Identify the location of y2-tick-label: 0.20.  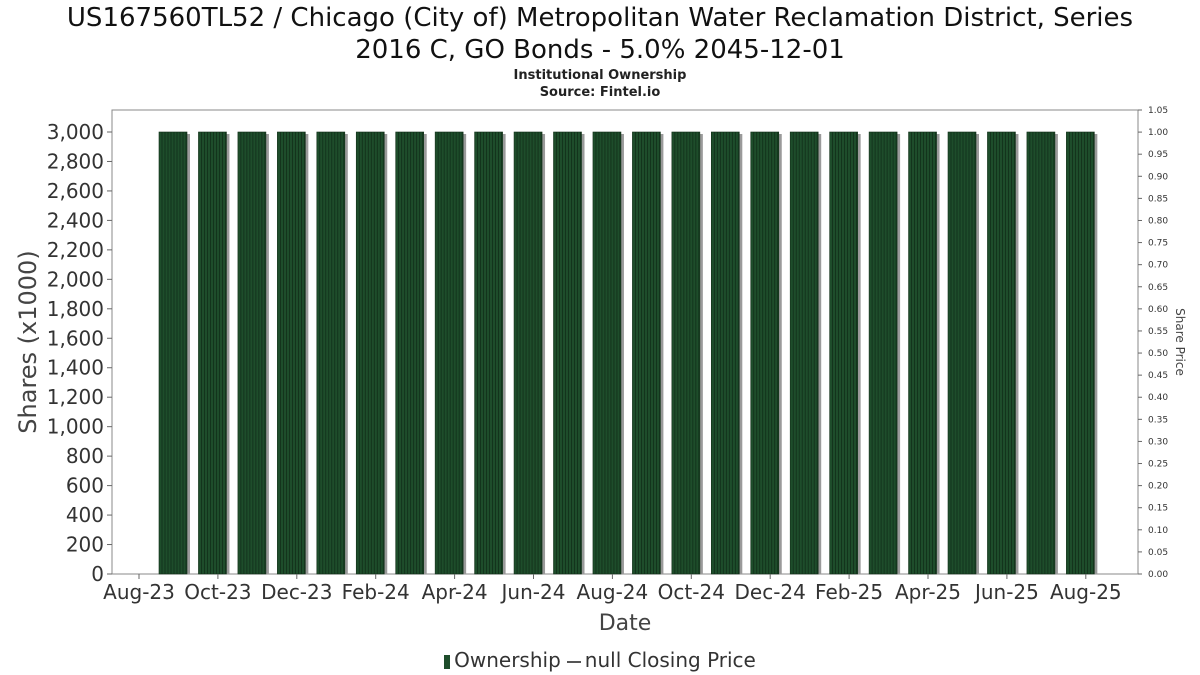
(1158, 487).